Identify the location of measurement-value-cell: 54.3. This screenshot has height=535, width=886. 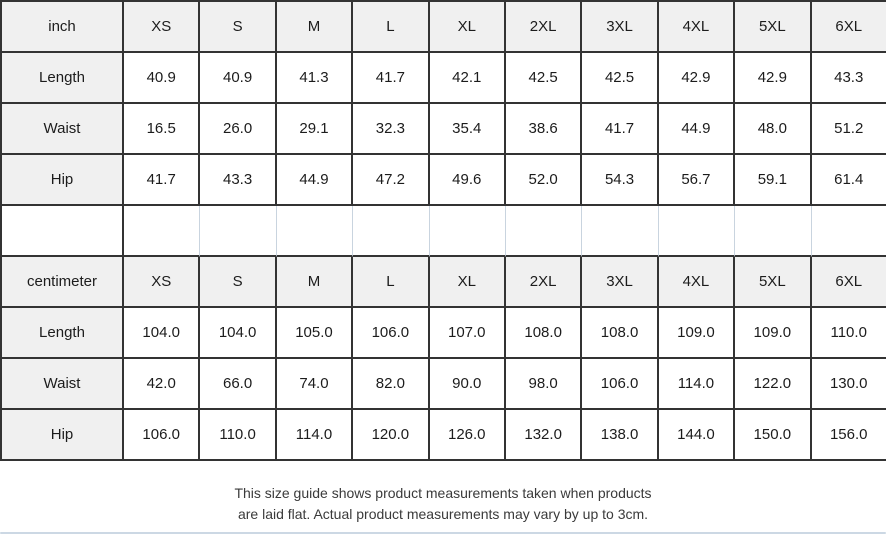
(620, 180).